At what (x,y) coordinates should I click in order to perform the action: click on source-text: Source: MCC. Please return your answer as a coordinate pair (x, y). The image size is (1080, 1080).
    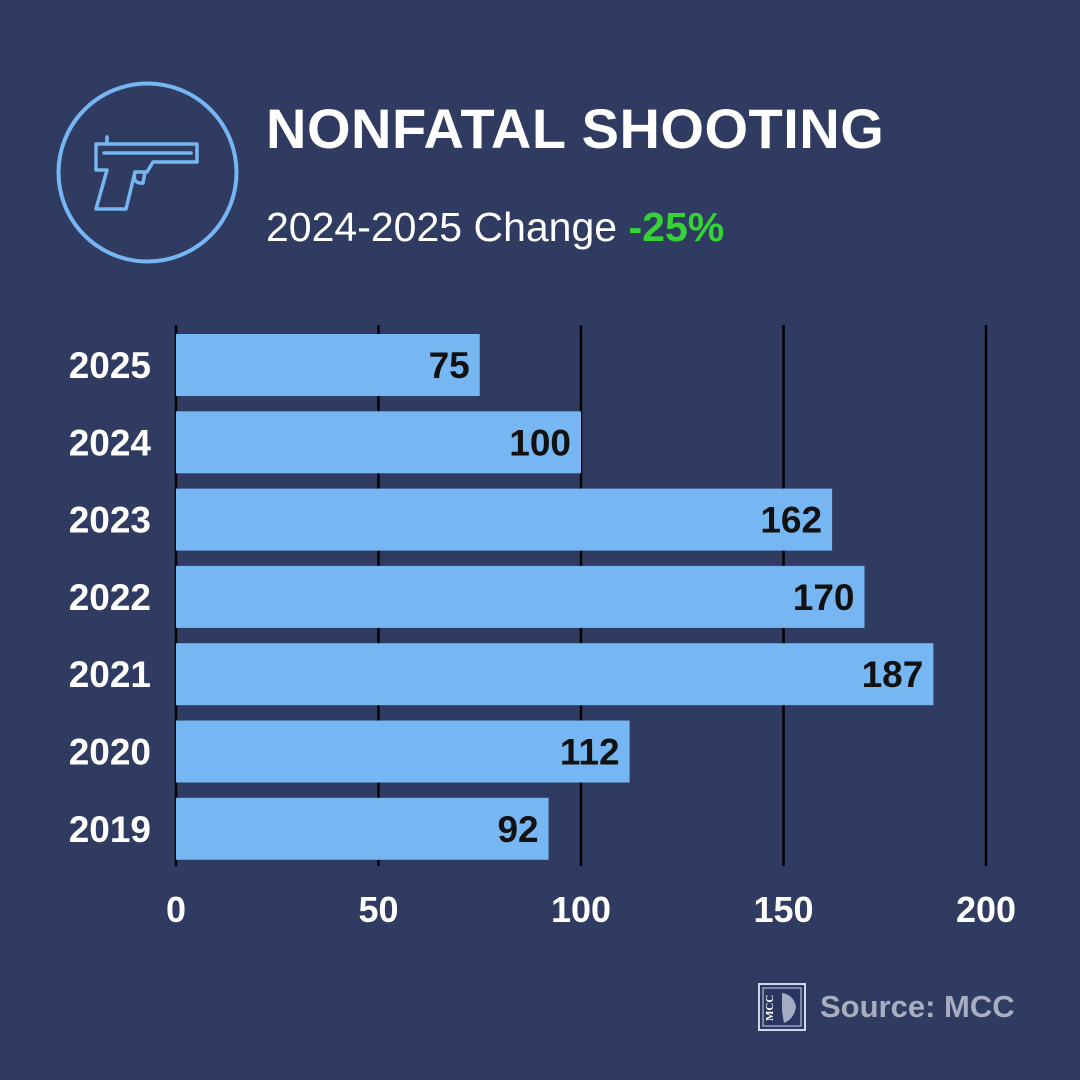
    Looking at the image, I should click on (917, 1006).